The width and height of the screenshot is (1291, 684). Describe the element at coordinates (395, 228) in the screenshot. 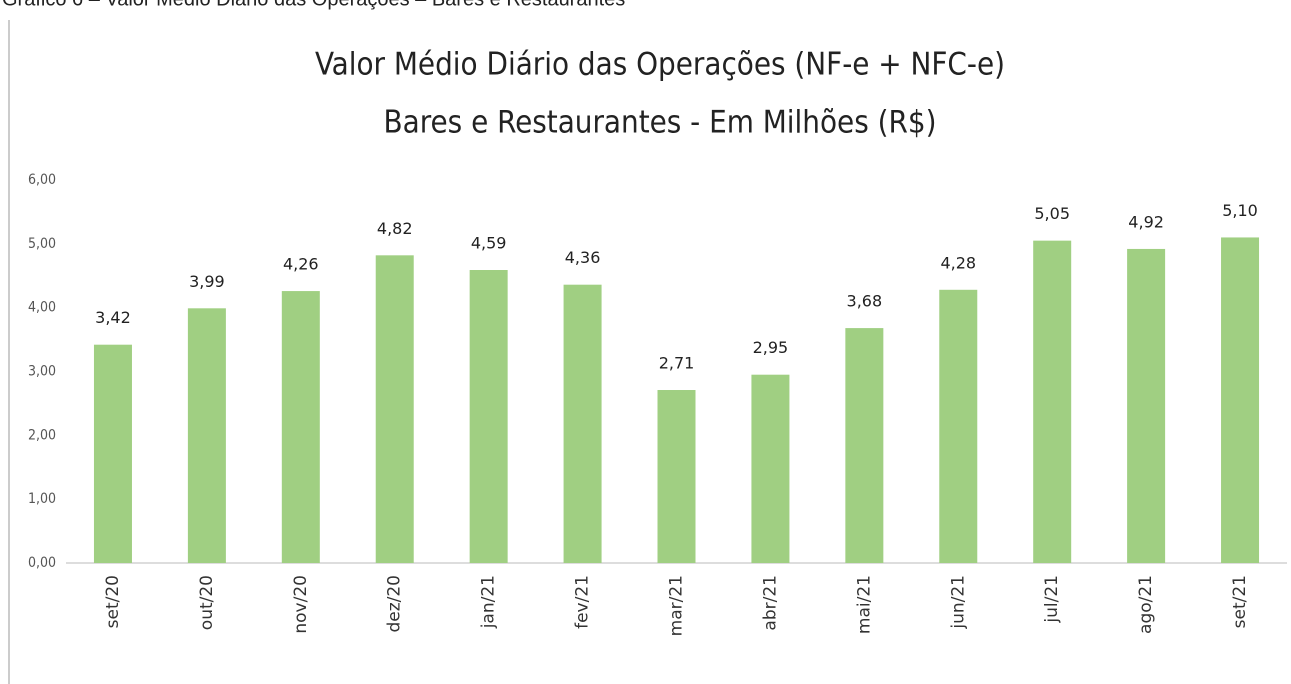

I see `value-label: 4,82` at that location.